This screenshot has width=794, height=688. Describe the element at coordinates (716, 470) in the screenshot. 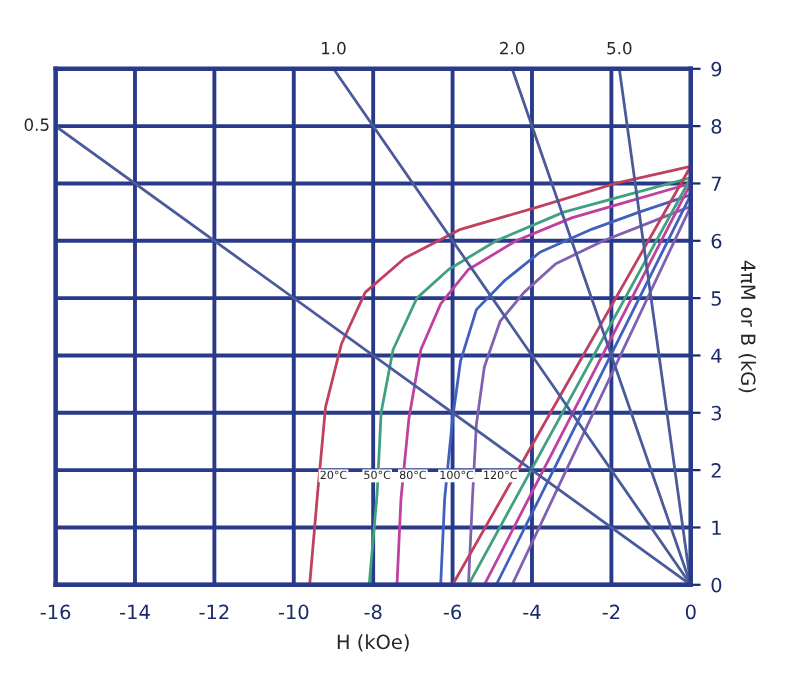

I see `y-tick-label: 2` at that location.